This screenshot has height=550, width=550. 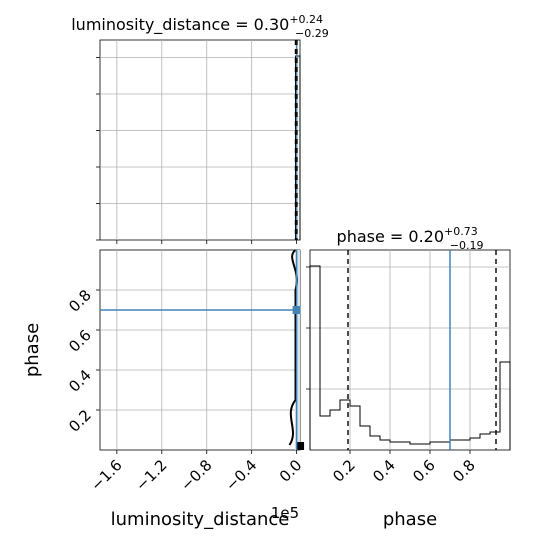 I want to click on y-tick-label-phase: 0.8, so click(x=80, y=301).